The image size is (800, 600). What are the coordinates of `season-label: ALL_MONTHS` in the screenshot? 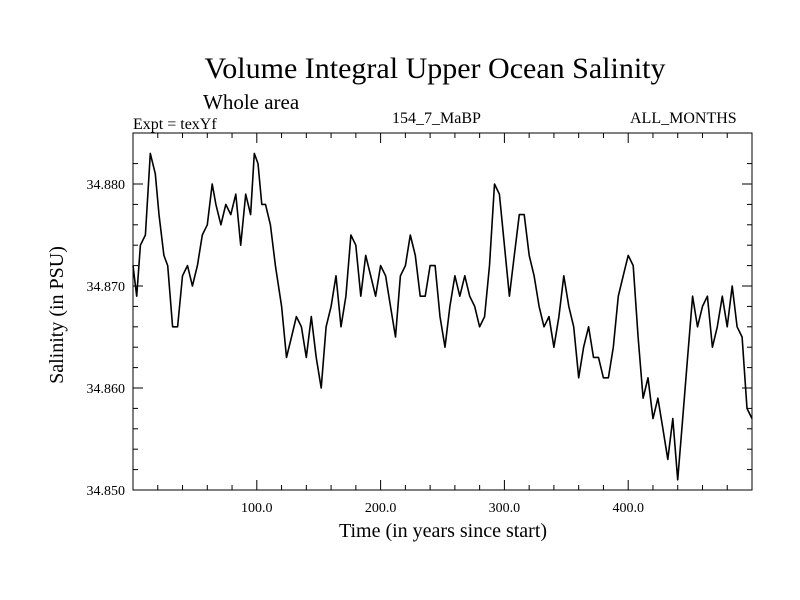 It's located at (683, 118).